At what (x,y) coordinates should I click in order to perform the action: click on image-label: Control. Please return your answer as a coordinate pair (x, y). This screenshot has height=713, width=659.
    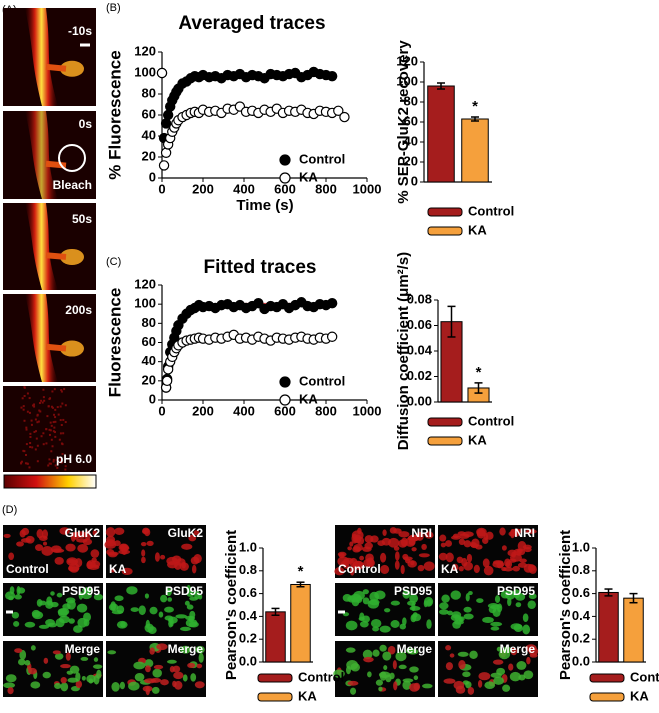
    Looking at the image, I should click on (359, 569).